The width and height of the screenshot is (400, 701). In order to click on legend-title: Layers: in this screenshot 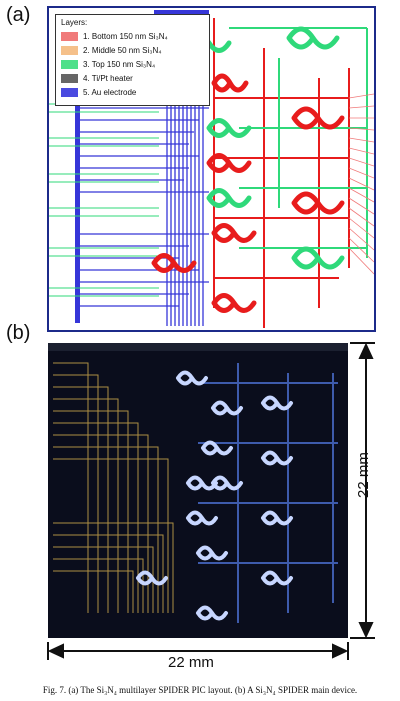, I will do `click(74, 22)`.